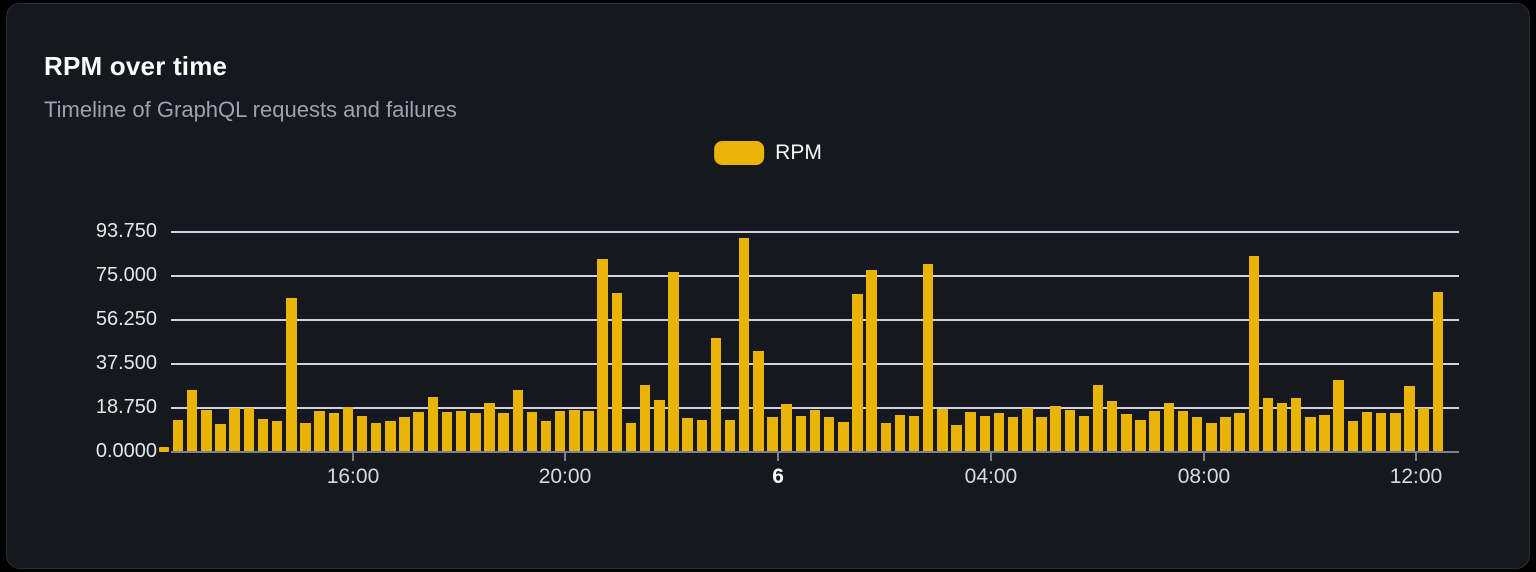 Image resolution: width=1536 pixels, height=572 pixels. Describe the element at coordinates (778, 476) in the screenshot. I see `x-axis-tick-label: 6` at that location.